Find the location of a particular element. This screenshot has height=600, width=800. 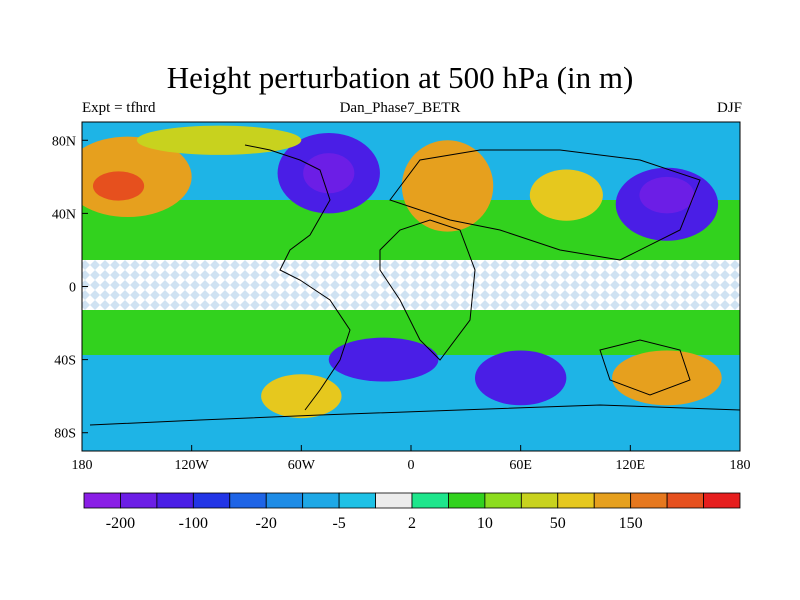

tropical-hatch-band is located at coordinates (411, 285).